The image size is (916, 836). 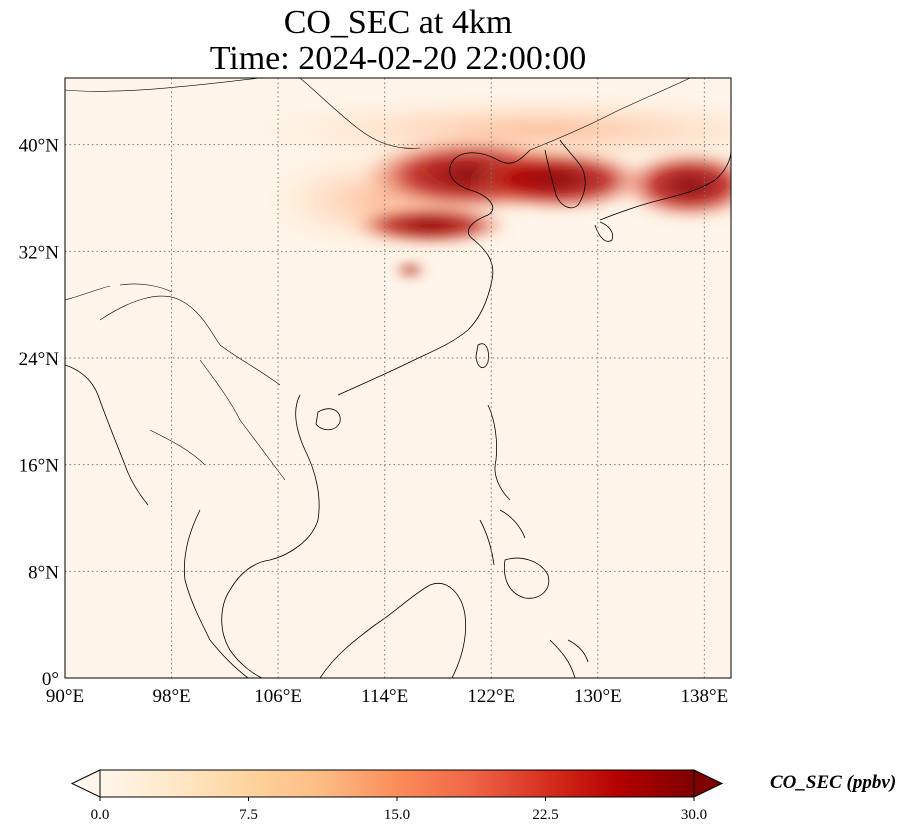 I want to click on lat-tick-label: 32°N, so click(x=39, y=252).